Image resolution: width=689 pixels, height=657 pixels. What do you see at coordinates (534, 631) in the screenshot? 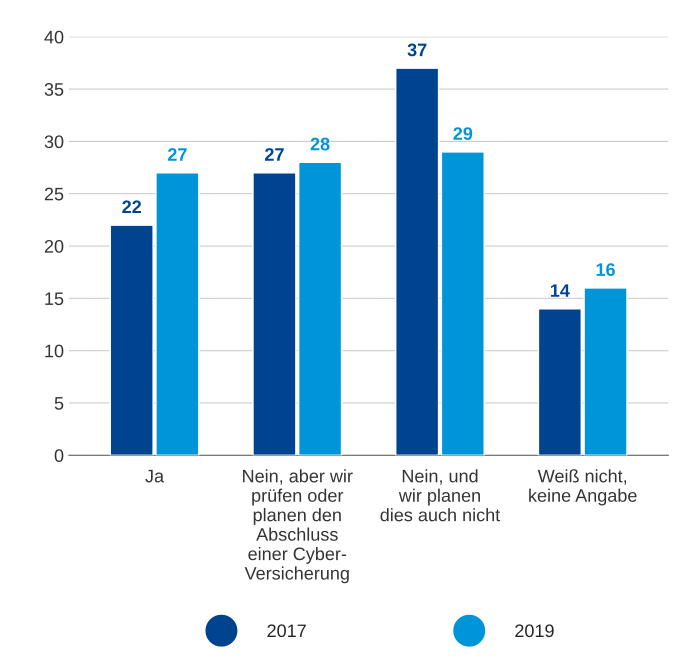
I see `legend-label: 2019` at bounding box center [534, 631].